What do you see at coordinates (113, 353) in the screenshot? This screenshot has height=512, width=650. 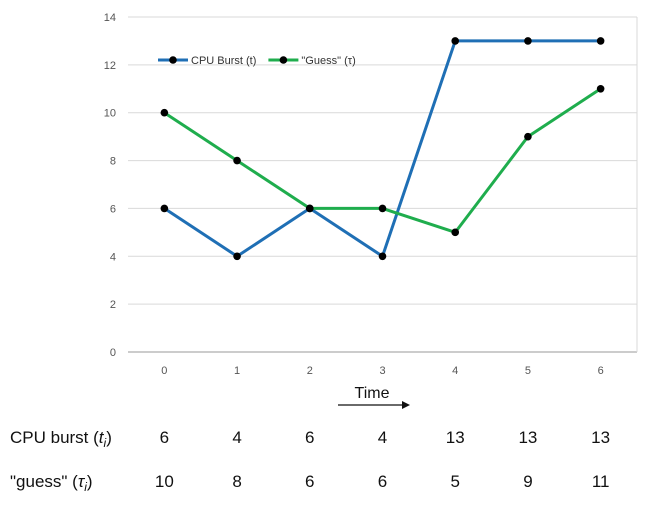 I see `y-tick-label: 0` at bounding box center [113, 353].